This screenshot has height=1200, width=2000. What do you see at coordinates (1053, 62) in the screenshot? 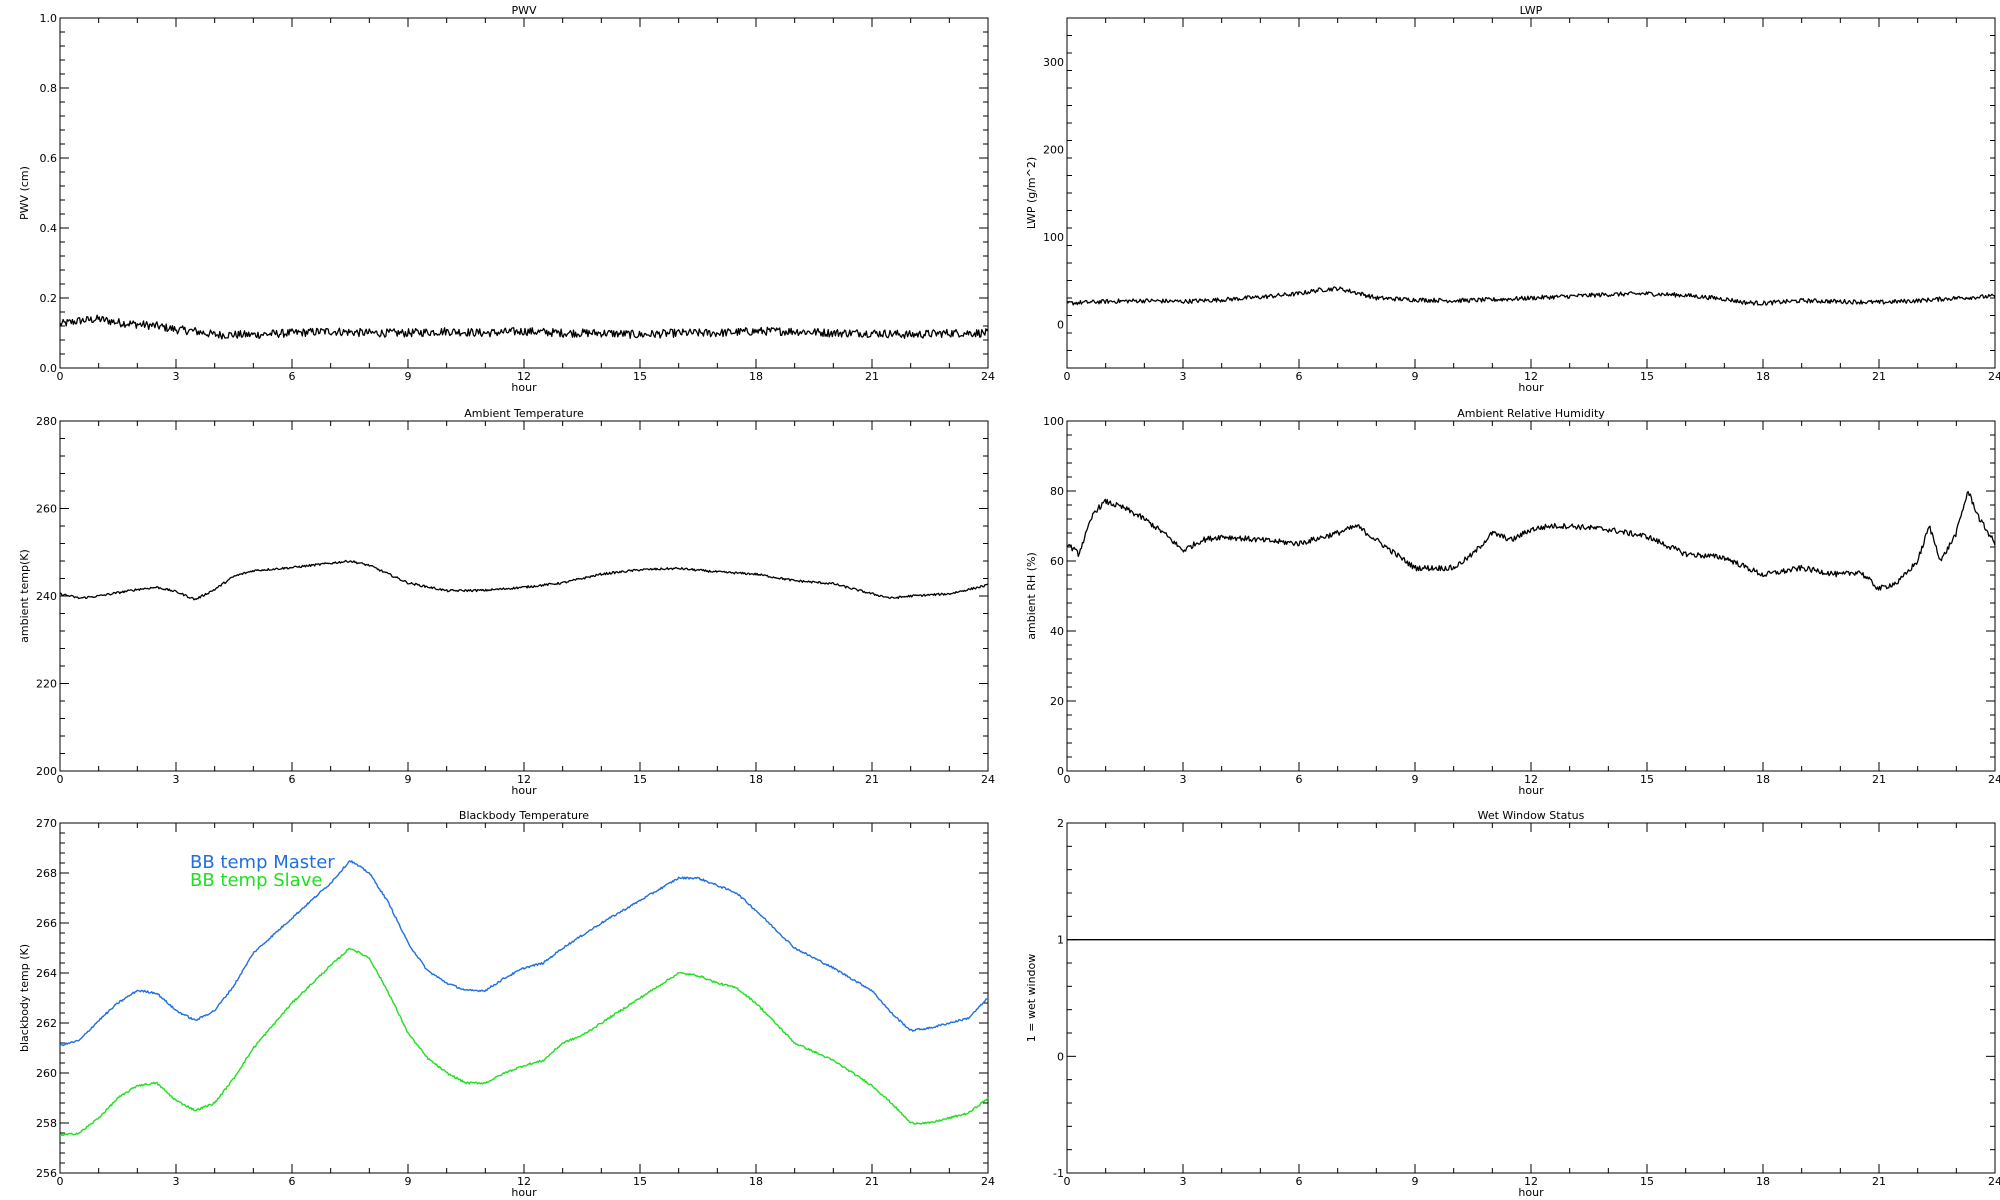
I see `lwp-y-tick-label: 300` at bounding box center [1053, 62].